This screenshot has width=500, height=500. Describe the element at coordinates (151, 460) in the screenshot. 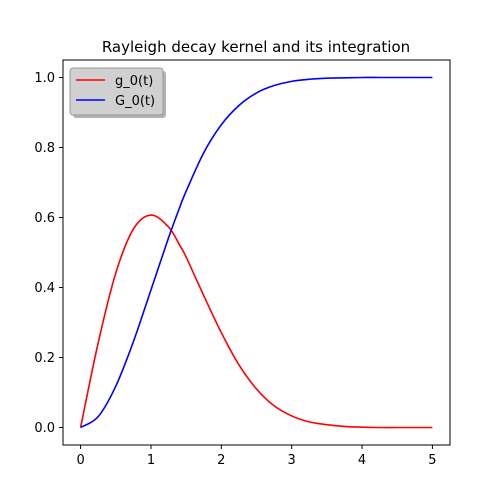

I see `x-tick-label: 1` at that location.